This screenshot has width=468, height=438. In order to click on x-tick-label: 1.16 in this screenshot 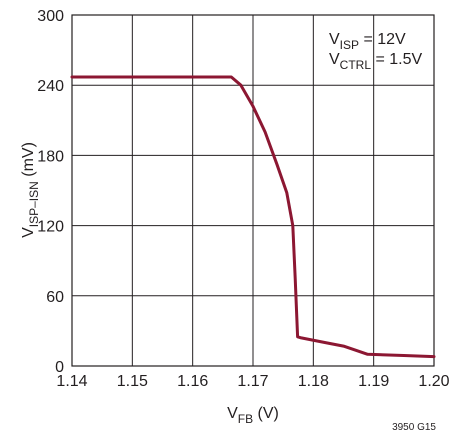, I will do `click(192, 381)`.